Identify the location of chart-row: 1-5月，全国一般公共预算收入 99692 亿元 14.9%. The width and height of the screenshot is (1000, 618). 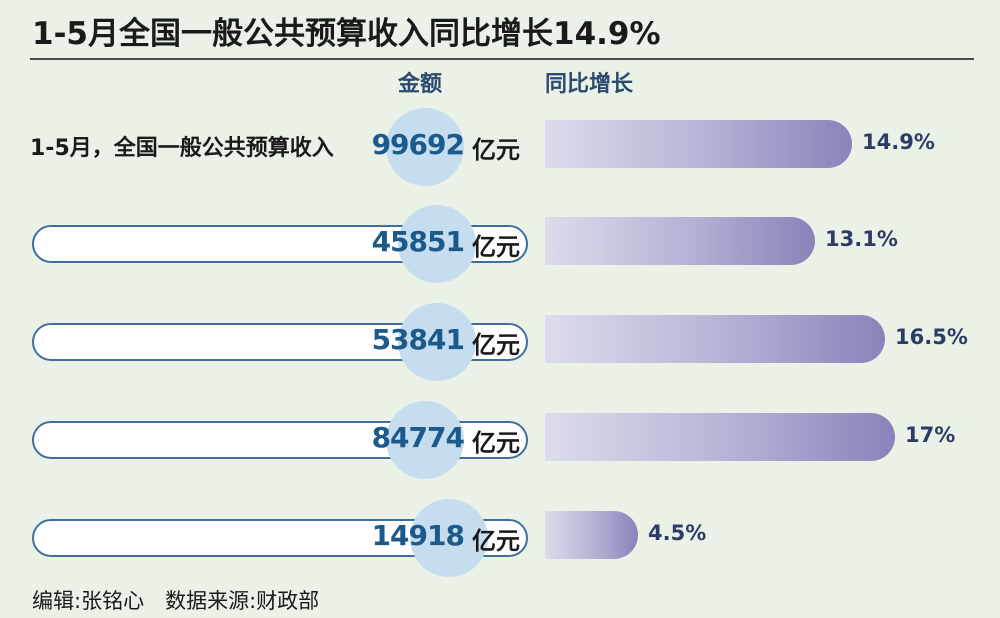
(500, 147).